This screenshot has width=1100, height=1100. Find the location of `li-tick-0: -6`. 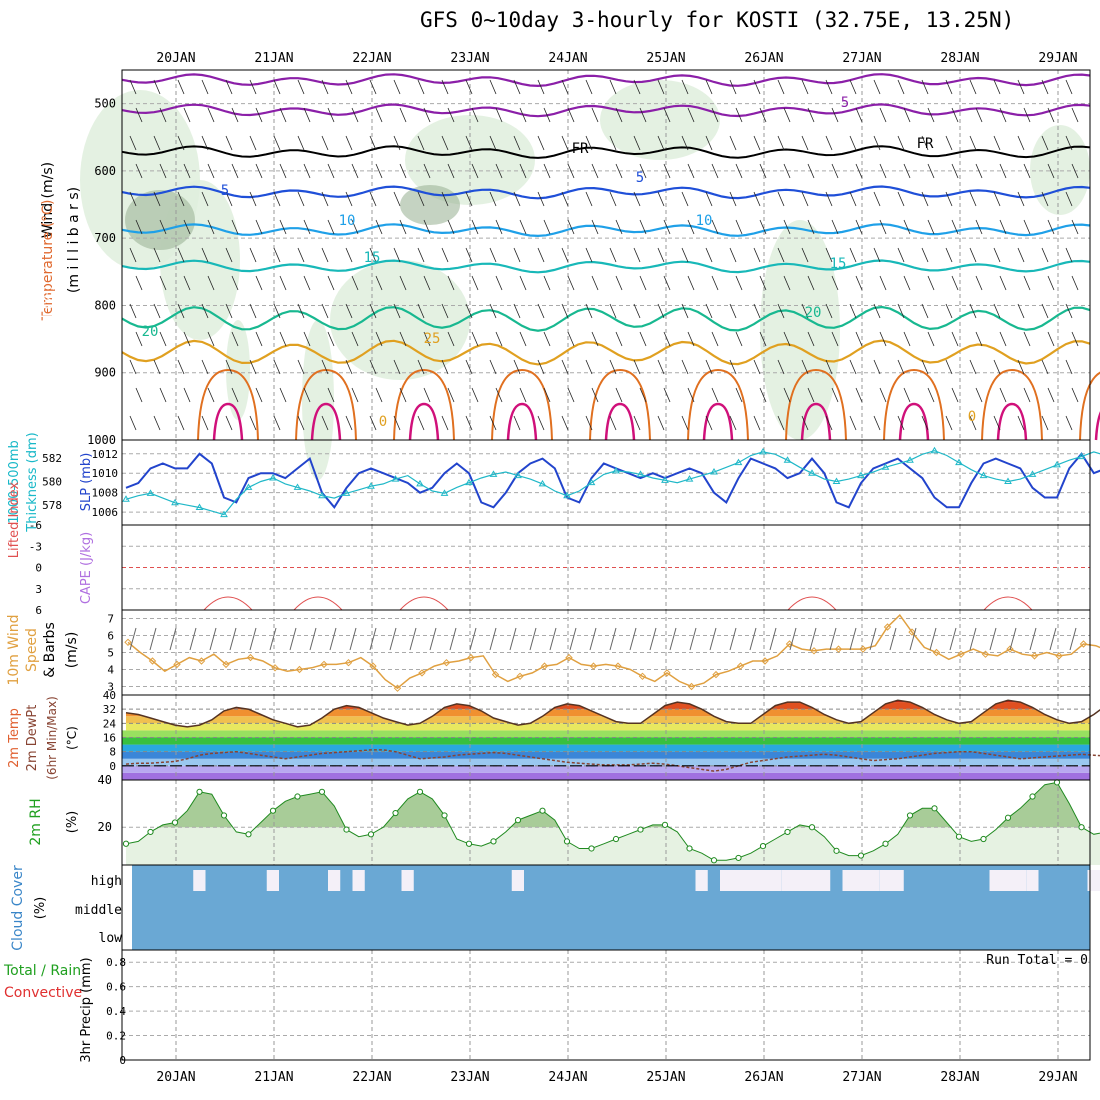

li-tick-0: -6 is located at coordinates (35, 525).